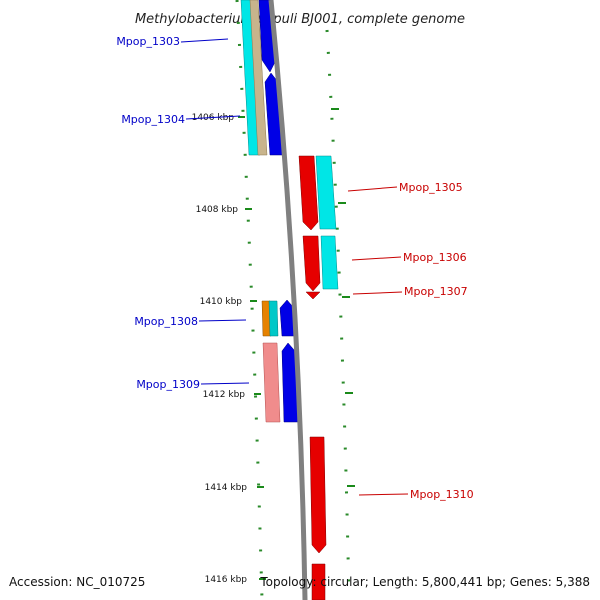  Describe the element at coordinates (168, 384) in the screenshot. I see `gene-label-mpop-1309: Mpop_1309` at that location.